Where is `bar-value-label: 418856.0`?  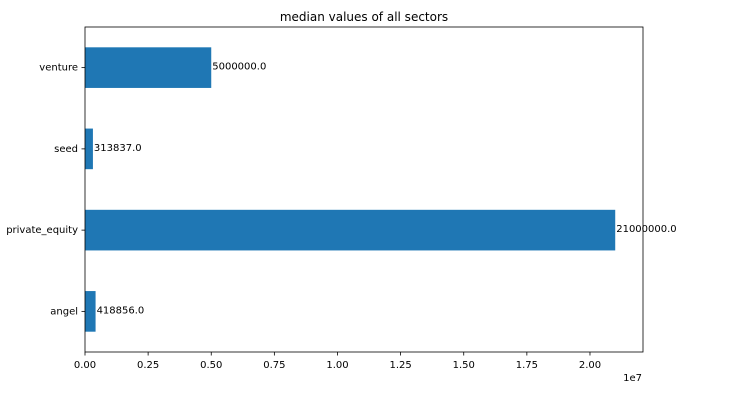
bar-value-label: 418856.0 is located at coordinates (121, 310).